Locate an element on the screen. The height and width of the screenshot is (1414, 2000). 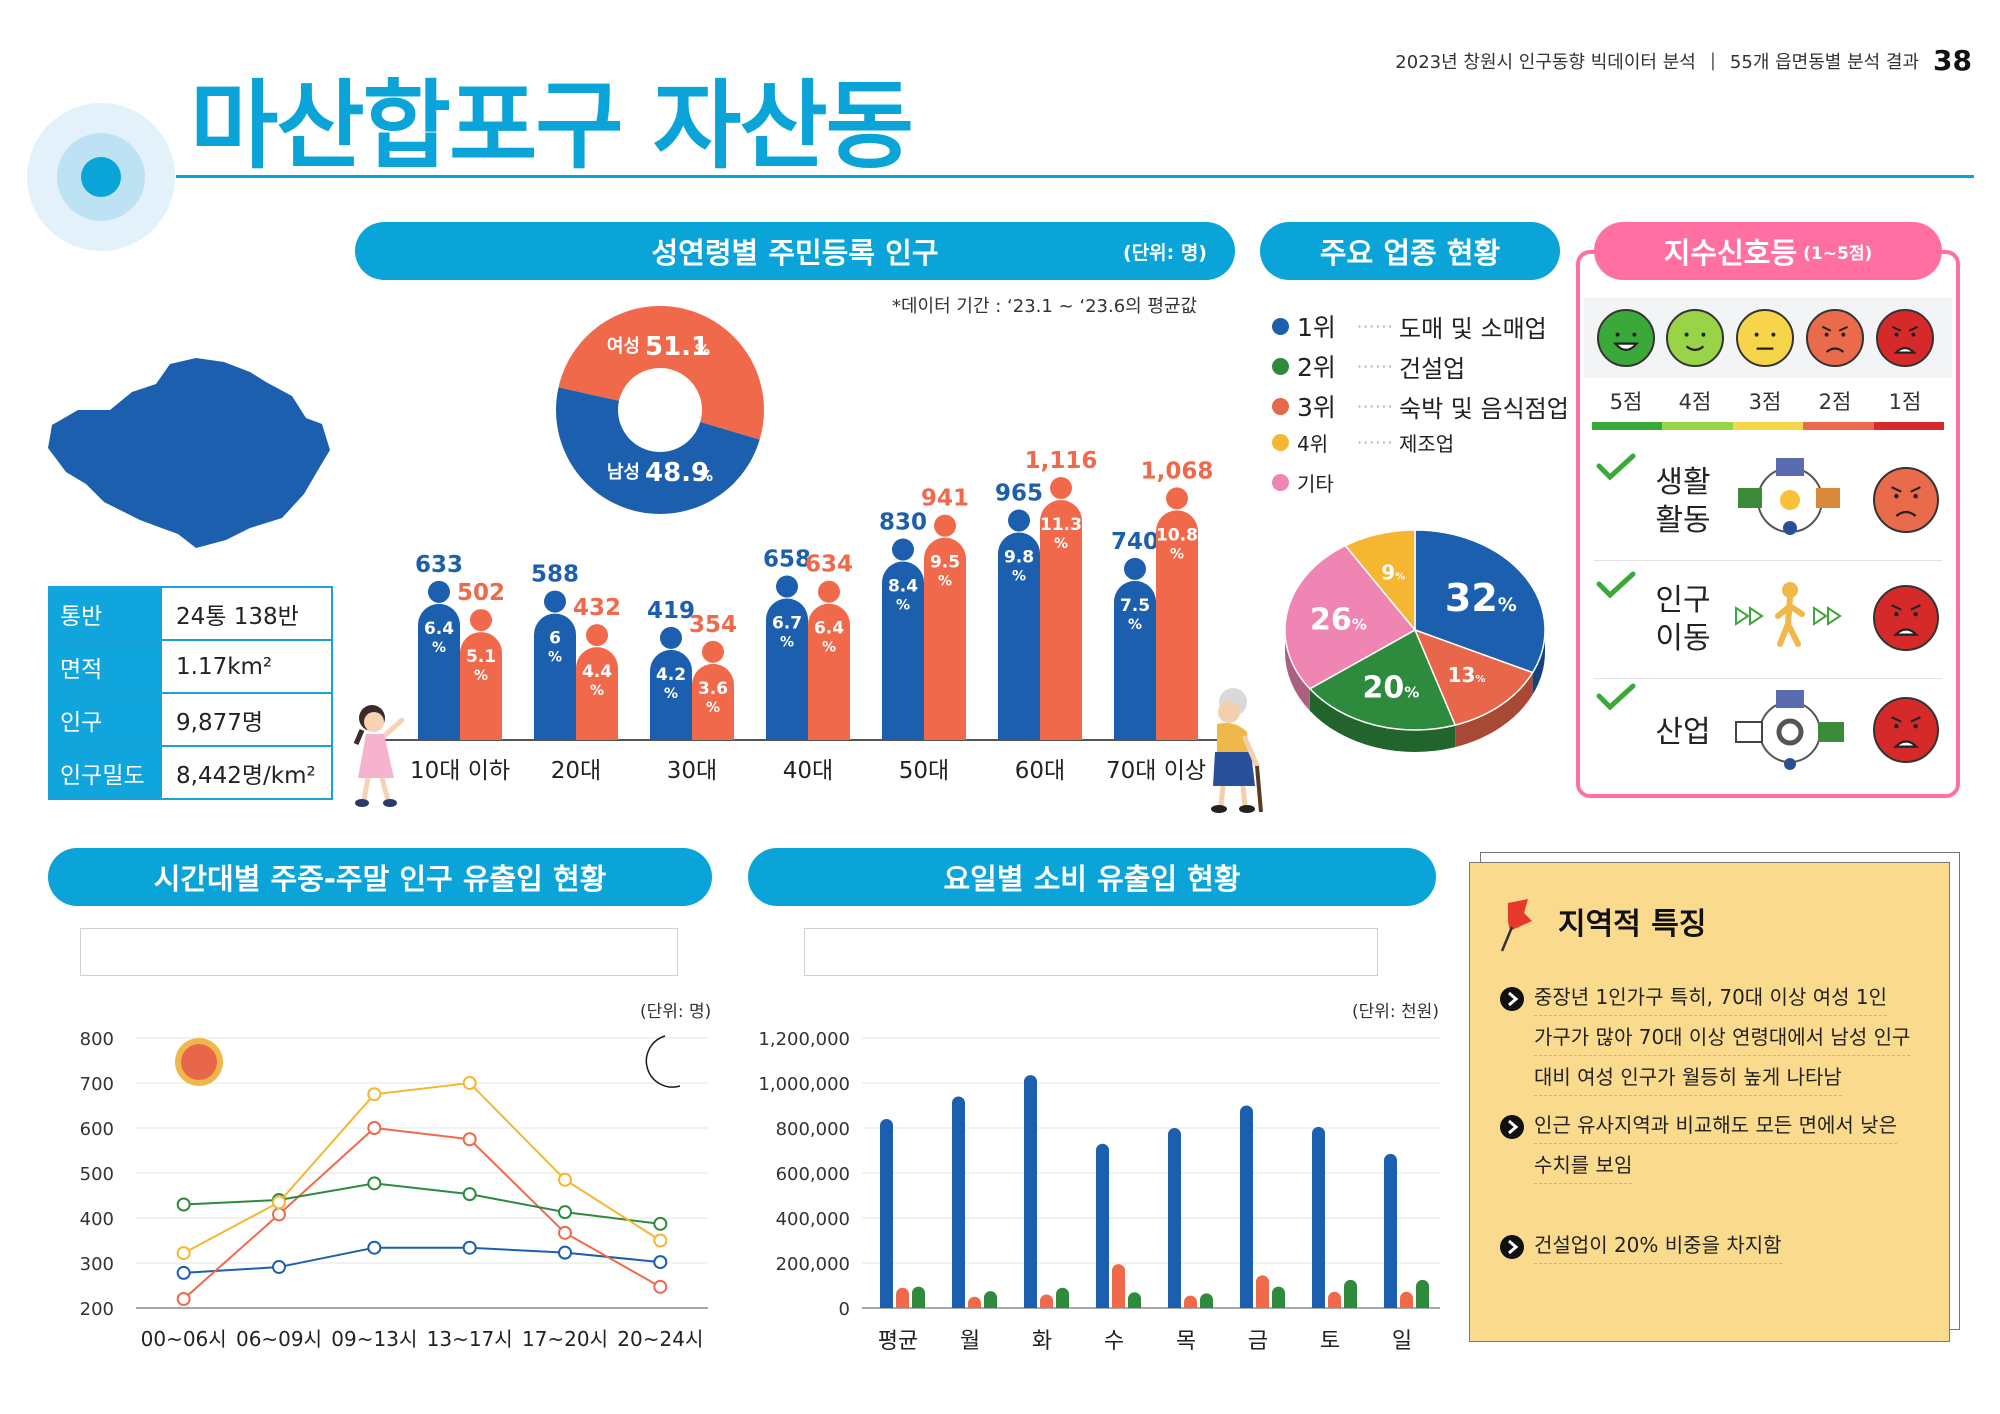
face-score-4-icon is located at coordinates (1695, 338).